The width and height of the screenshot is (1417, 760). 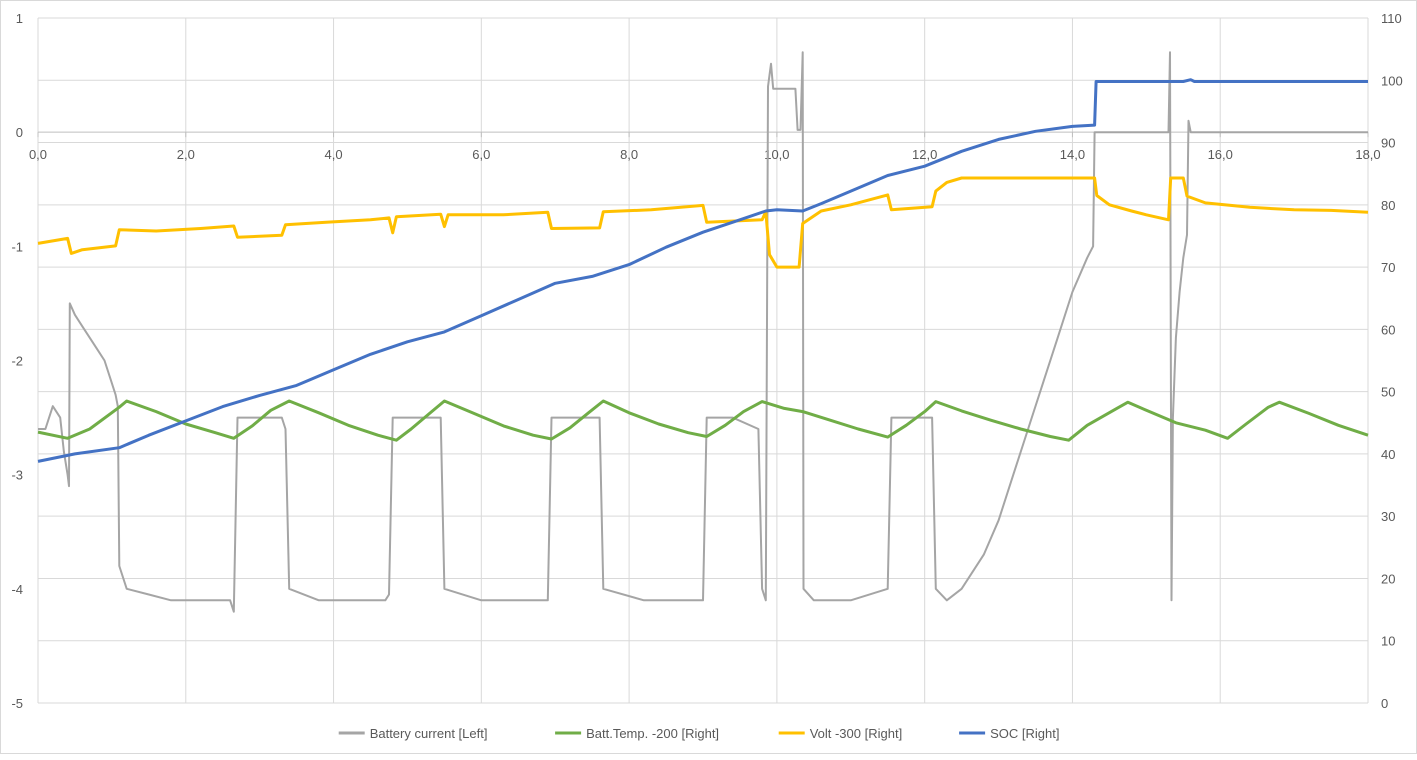 I want to click on legend-item: SOC [Right], so click(x=1009, y=733).